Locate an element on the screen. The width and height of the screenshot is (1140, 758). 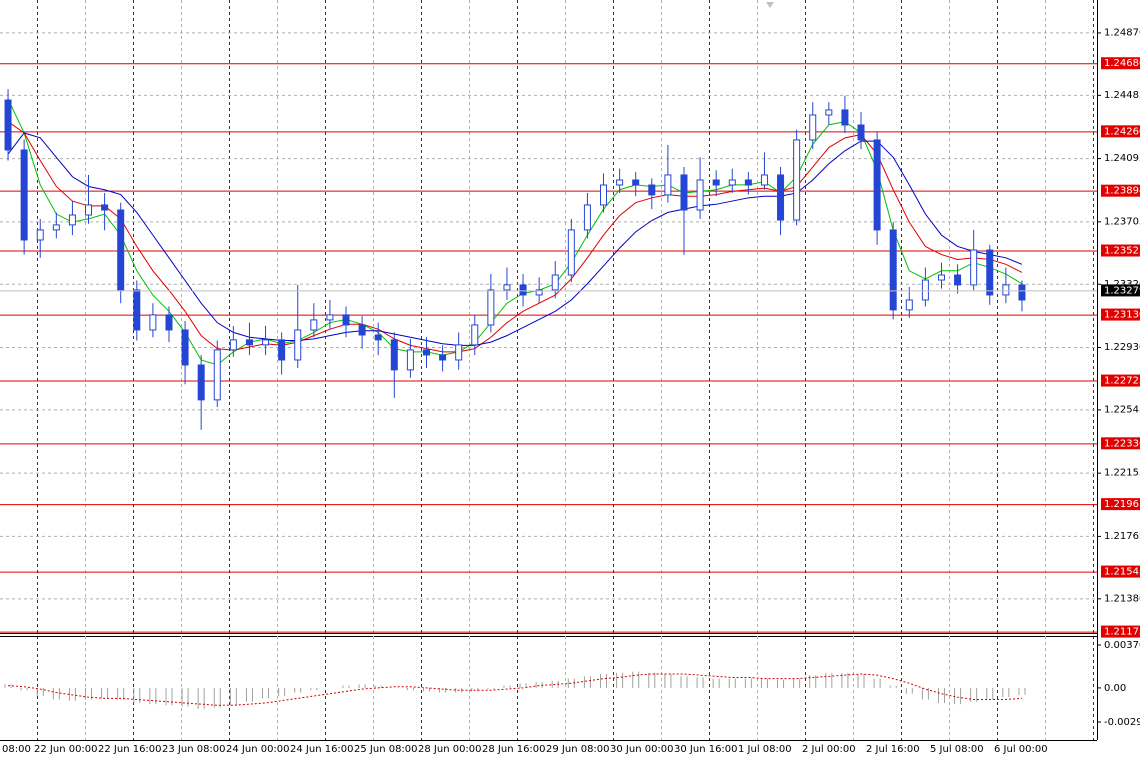
y-tick-label: 1.22930 is located at coordinates (1122, 347).